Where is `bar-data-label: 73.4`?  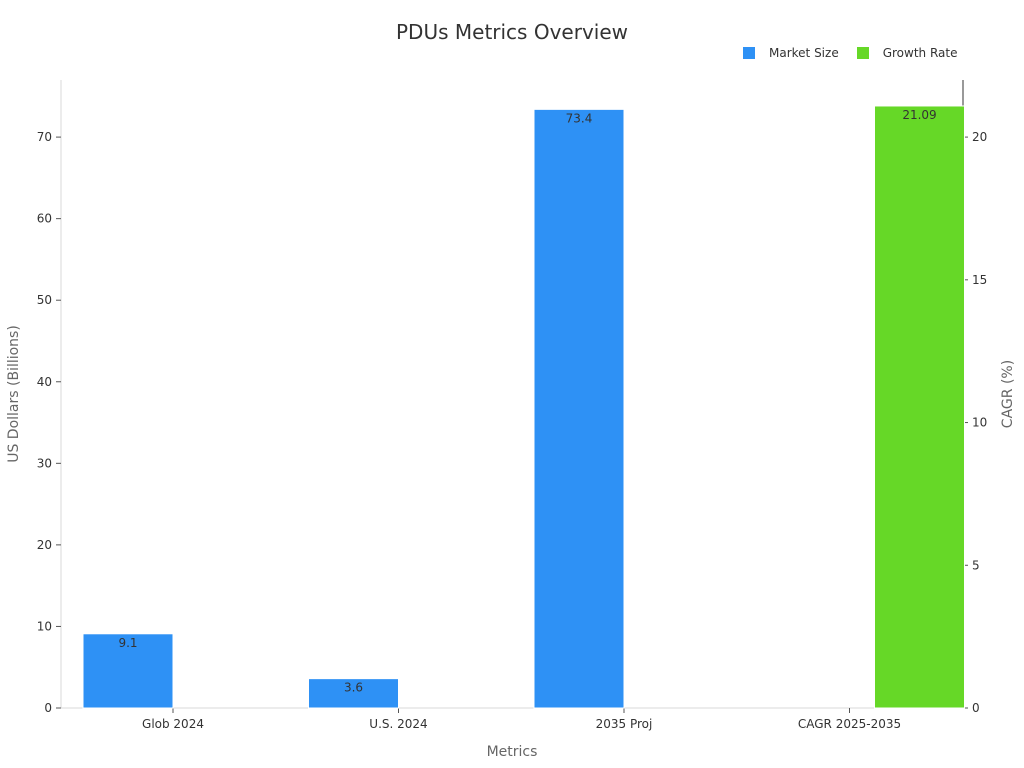
bar-data-label: 73.4 is located at coordinates (579, 118).